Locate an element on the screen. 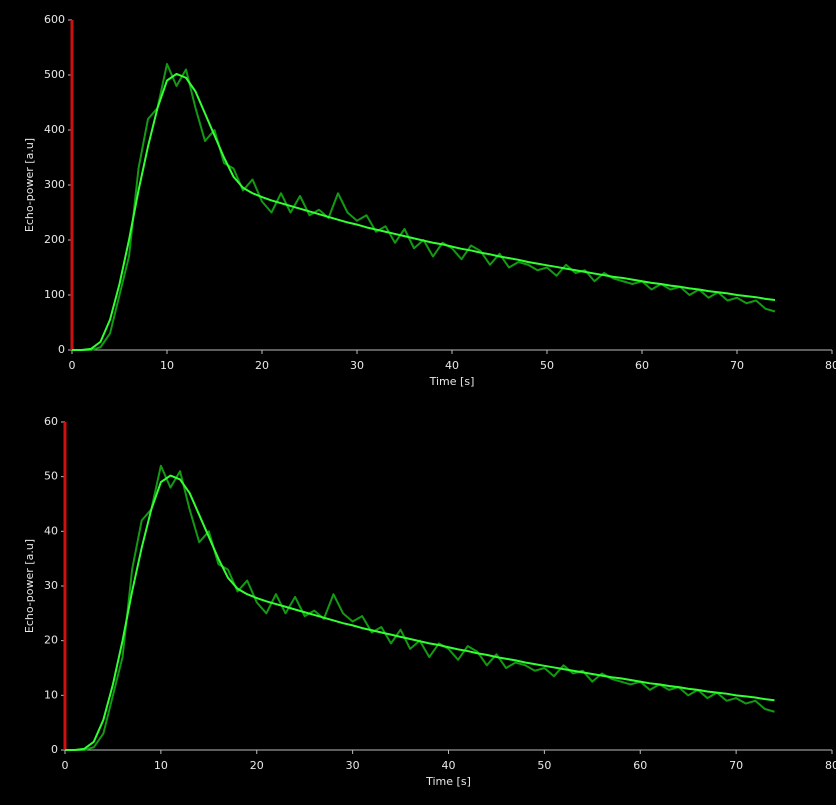  y-tick-label: 400 is located at coordinates (54, 129).